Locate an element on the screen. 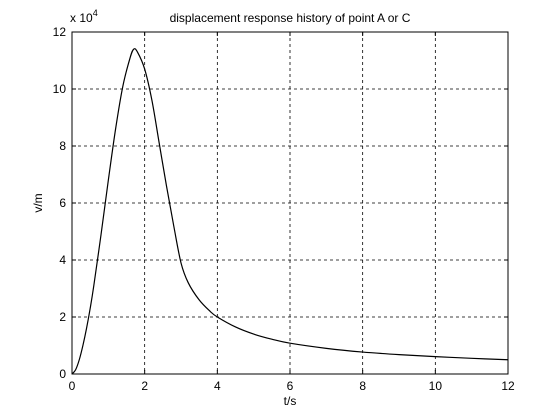 The width and height of the screenshot is (560, 420). x-tick-label: 4 is located at coordinates (217, 386).